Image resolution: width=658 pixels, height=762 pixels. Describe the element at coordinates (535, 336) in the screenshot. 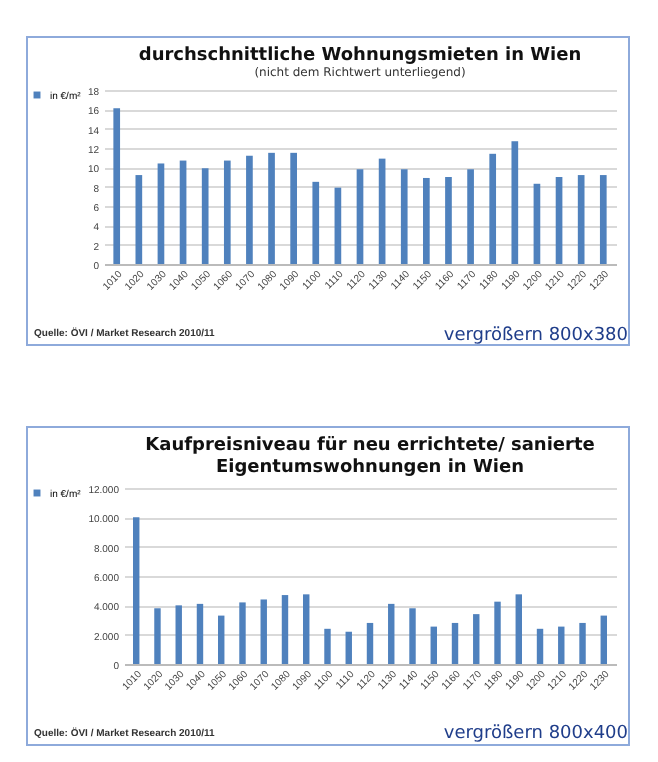

I see `text: vergrößern 800x380` at that location.